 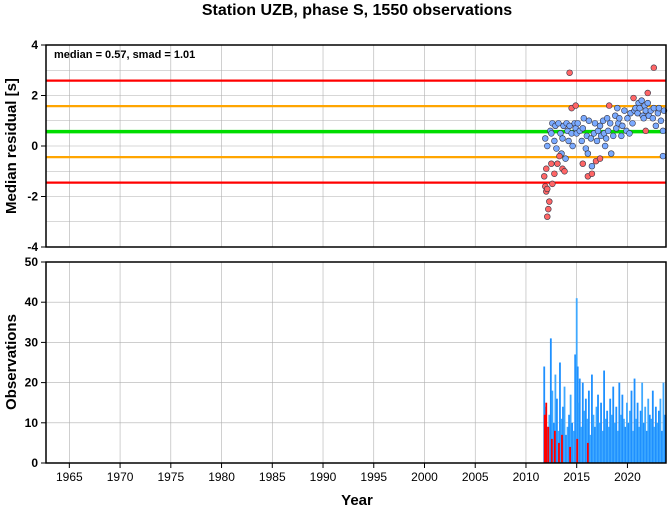 I want to click on year-x-axis-label: Year, so click(x=357, y=500).